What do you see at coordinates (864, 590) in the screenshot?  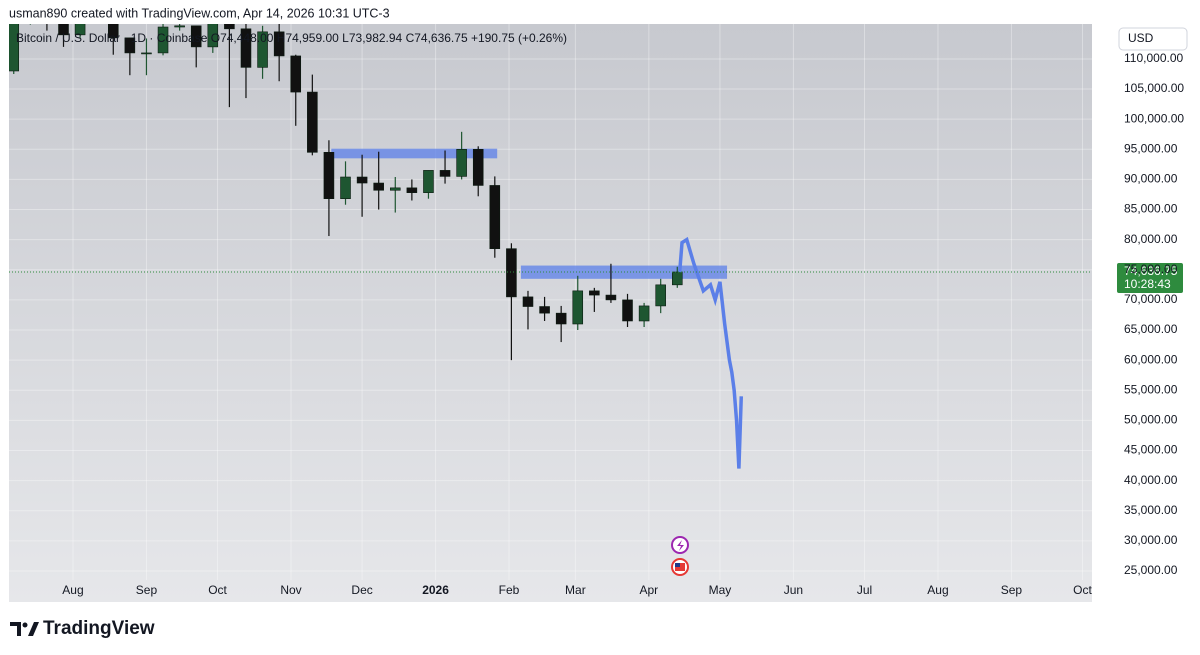 I see `x-tick-label: Jul` at bounding box center [864, 590].